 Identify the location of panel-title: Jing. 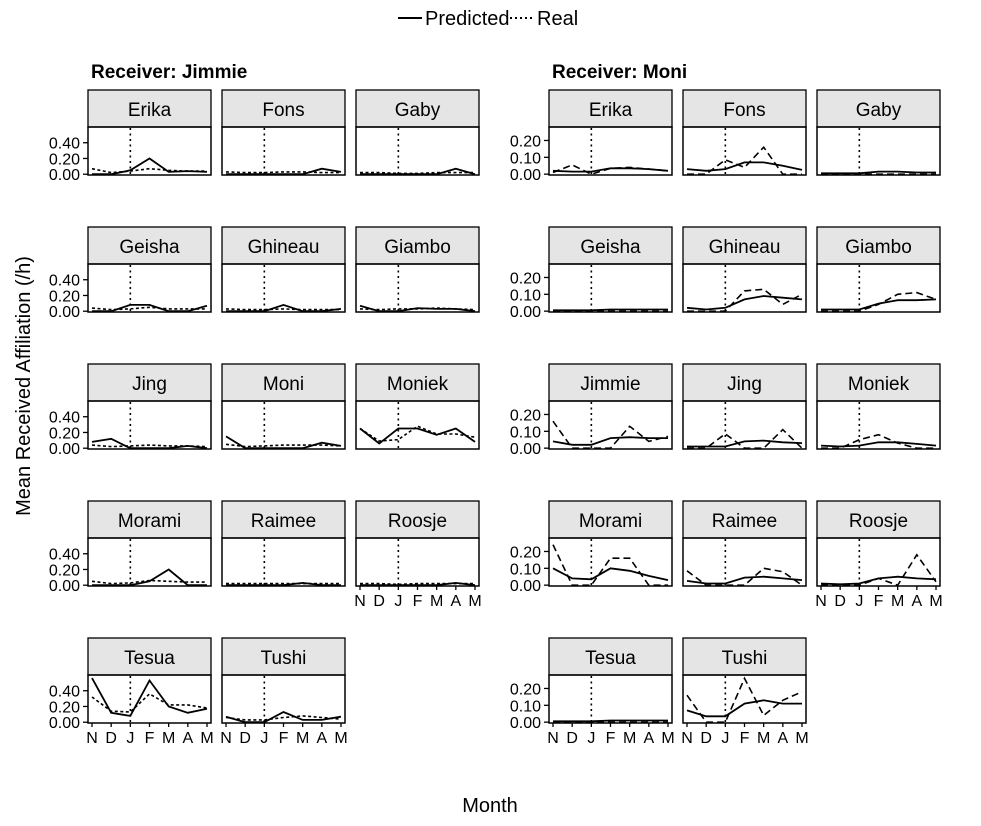
(149, 384).